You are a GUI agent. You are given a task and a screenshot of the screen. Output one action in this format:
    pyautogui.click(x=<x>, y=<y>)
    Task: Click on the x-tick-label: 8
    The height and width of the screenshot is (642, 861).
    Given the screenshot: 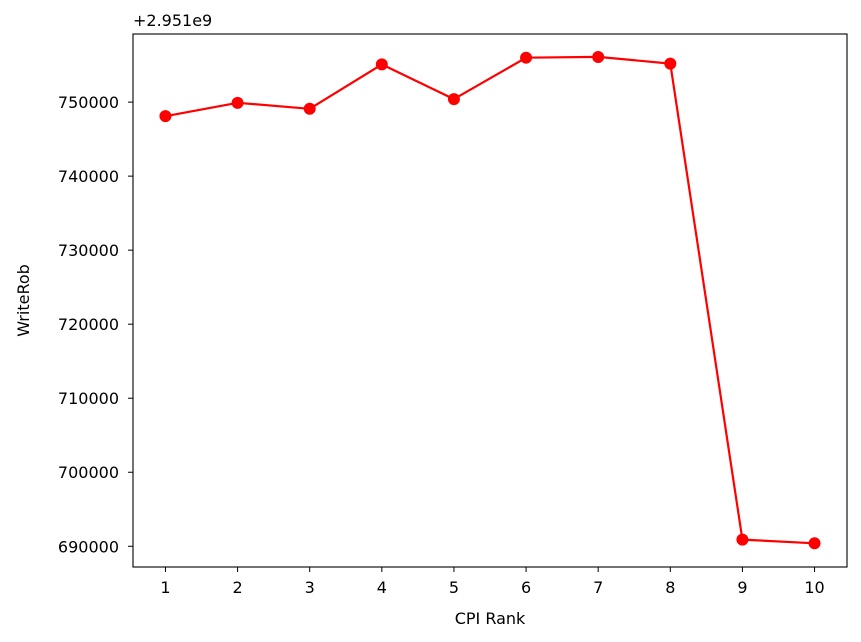 What is the action you would take?
    pyautogui.click(x=670, y=587)
    